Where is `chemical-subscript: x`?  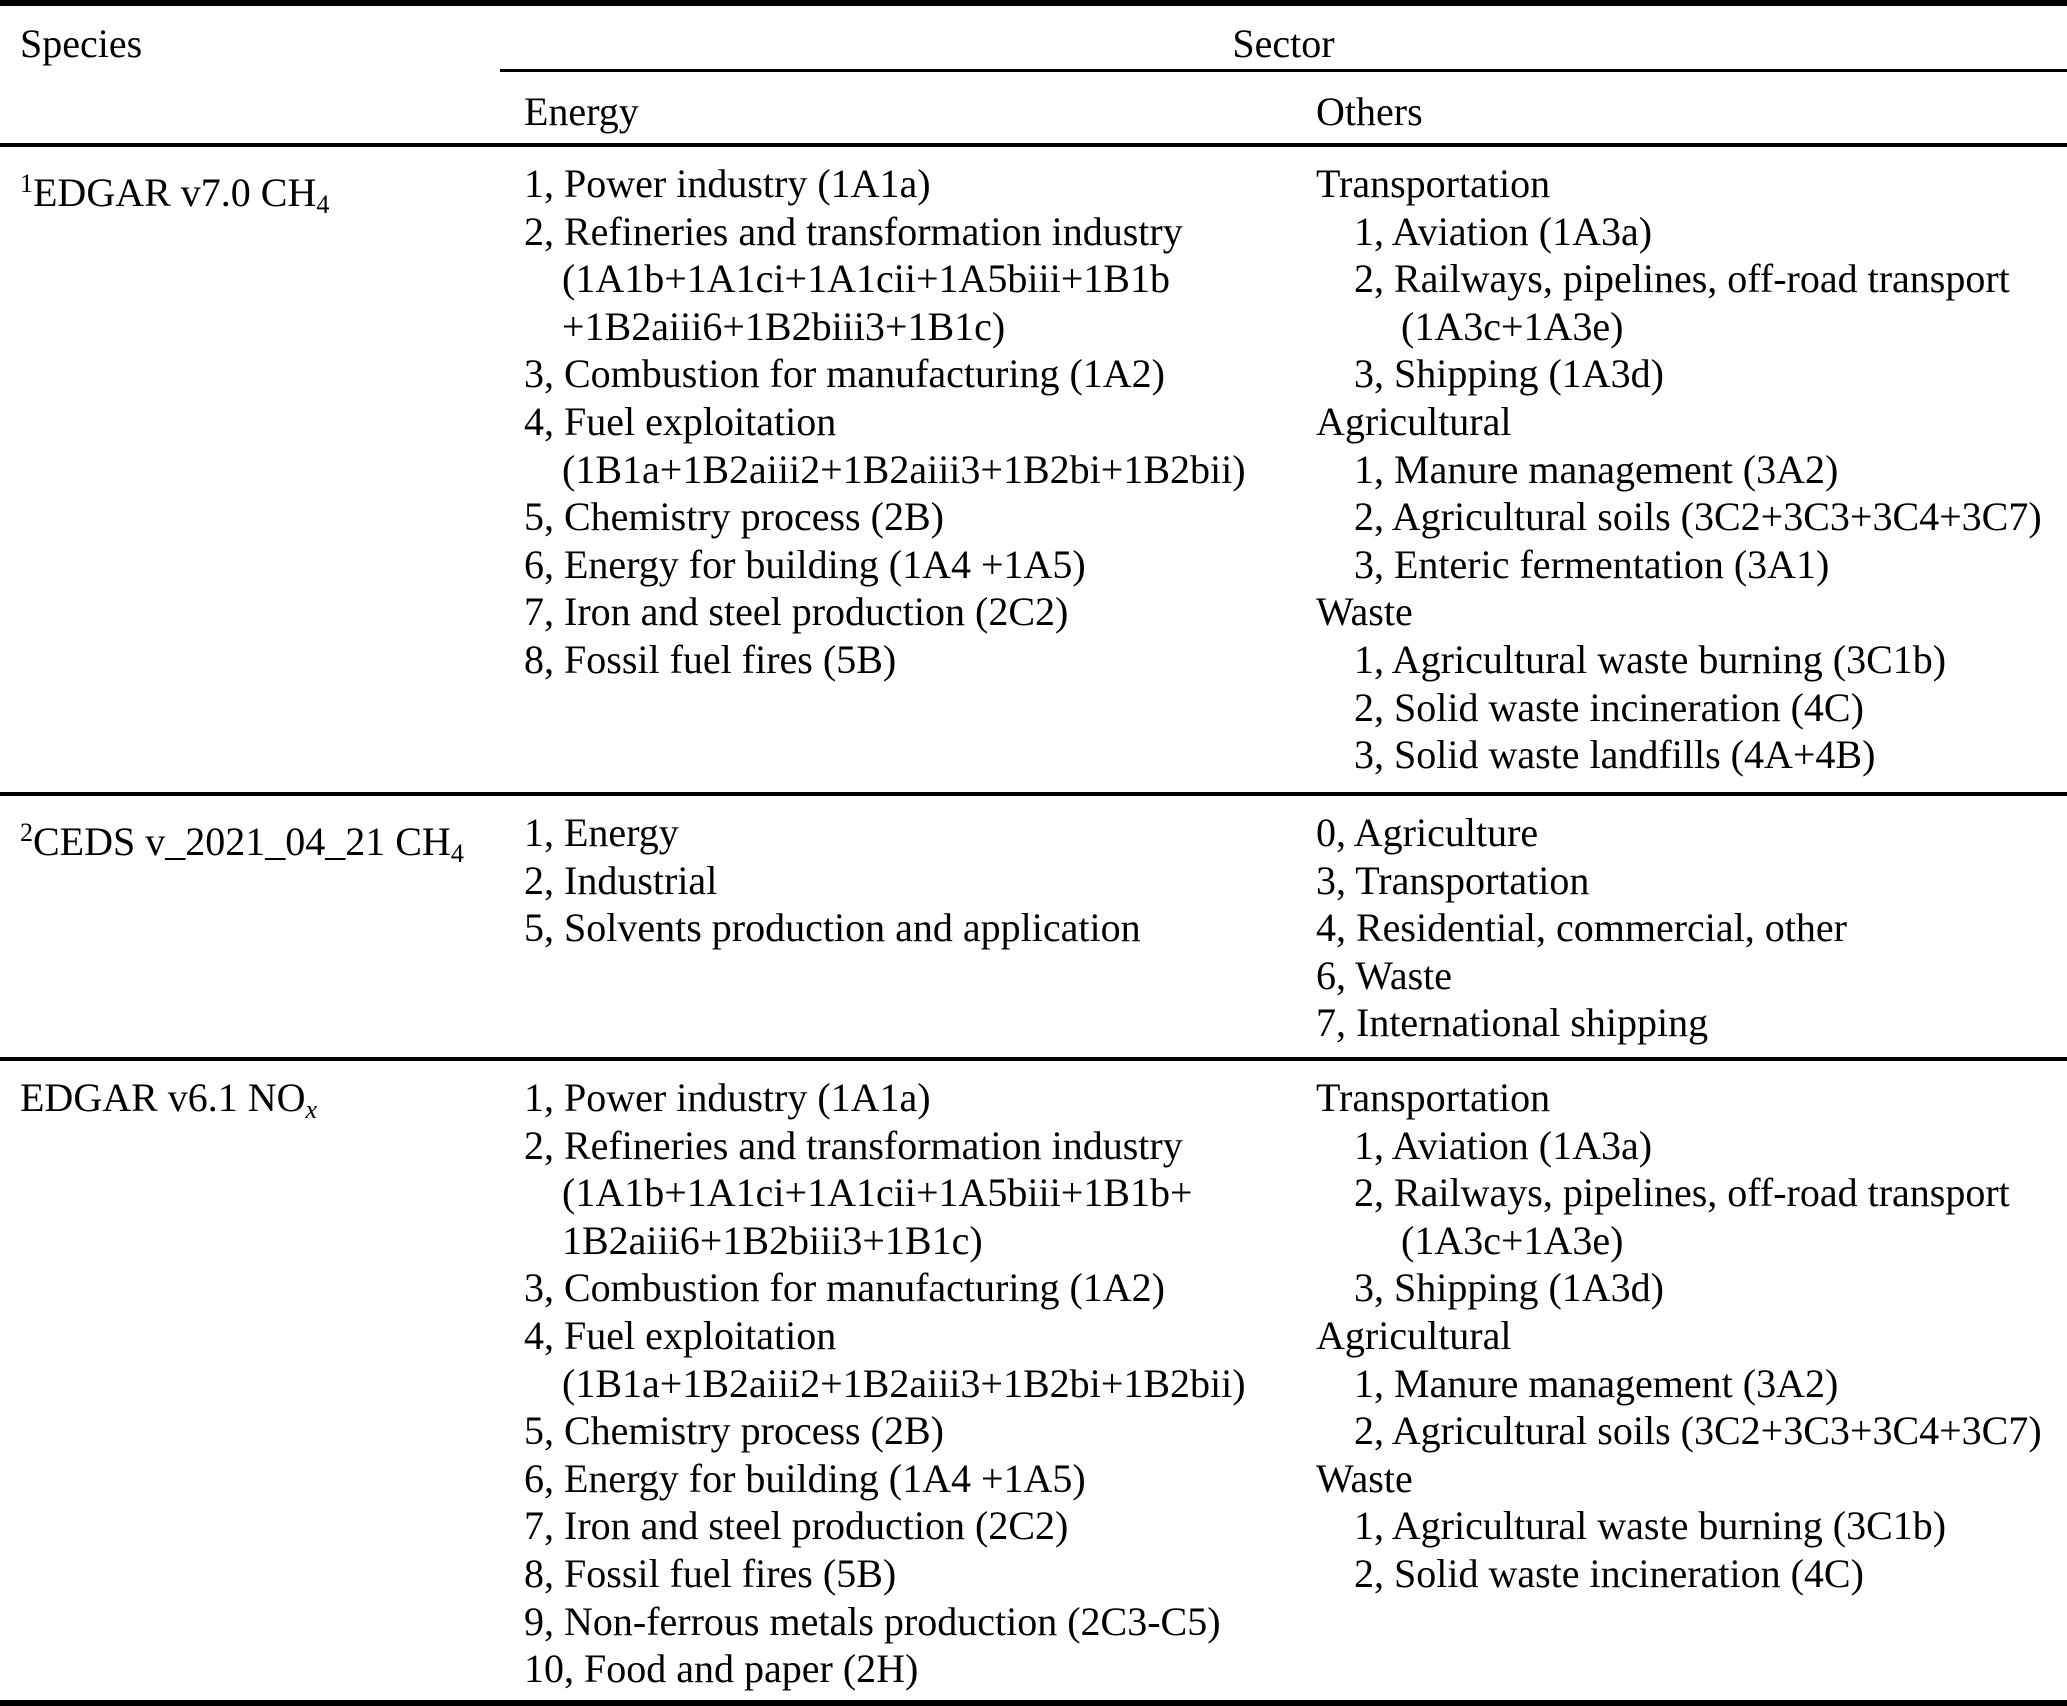 chemical-subscript: x is located at coordinates (311, 1109).